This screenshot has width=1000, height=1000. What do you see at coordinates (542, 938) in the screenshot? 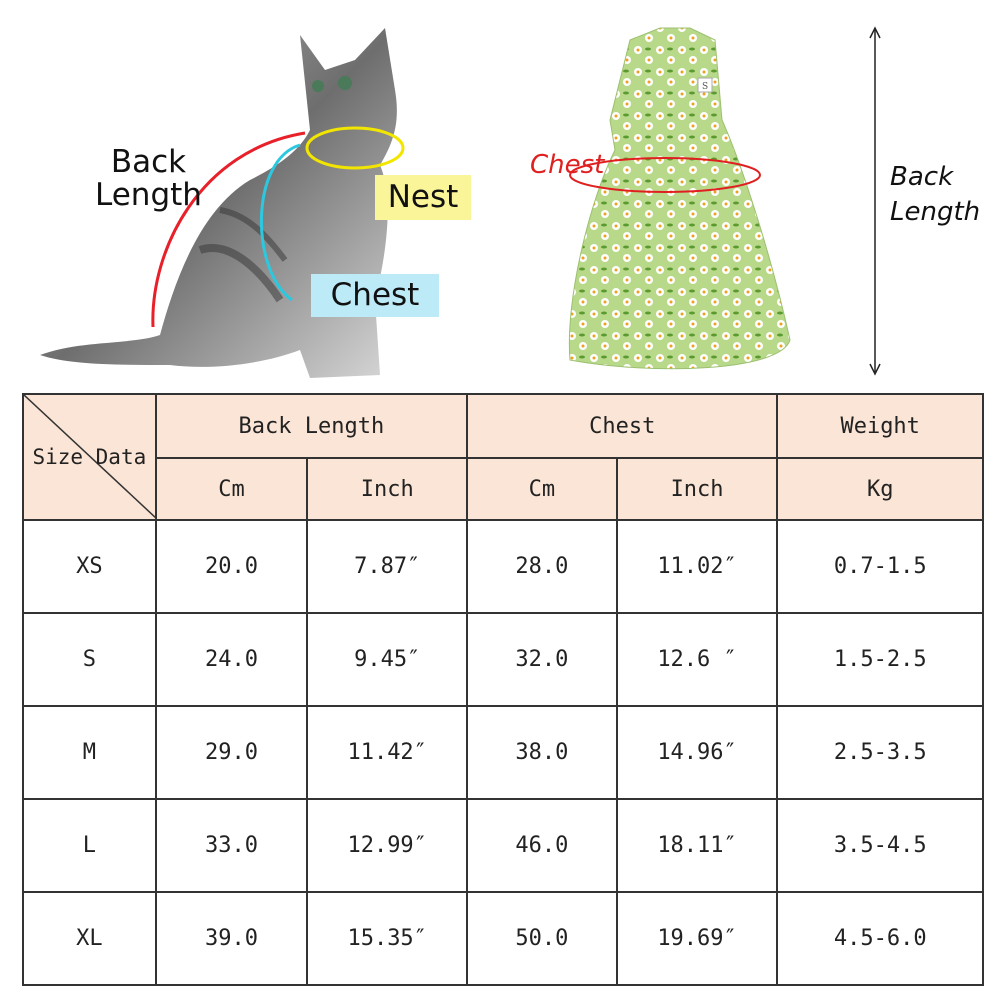
I see `cell-chest-cm: 50.0` at bounding box center [542, 938].